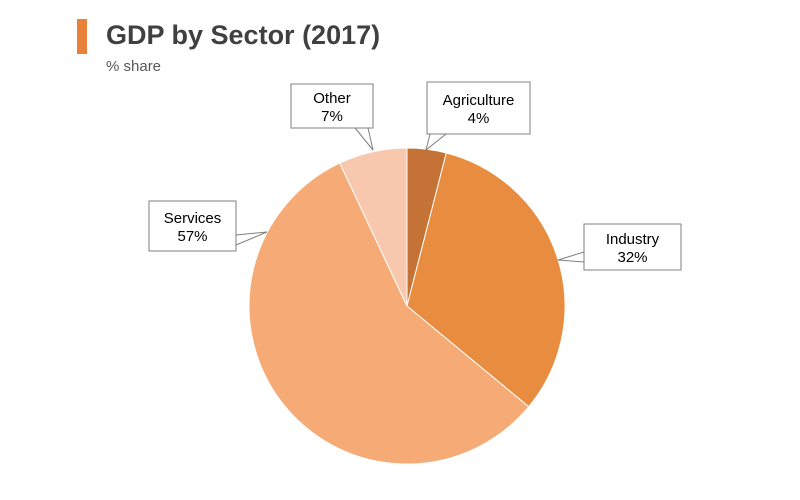  Describe the element at coordinates (193, 218) in the screenshot. I see `slice-label: Services` at that location.